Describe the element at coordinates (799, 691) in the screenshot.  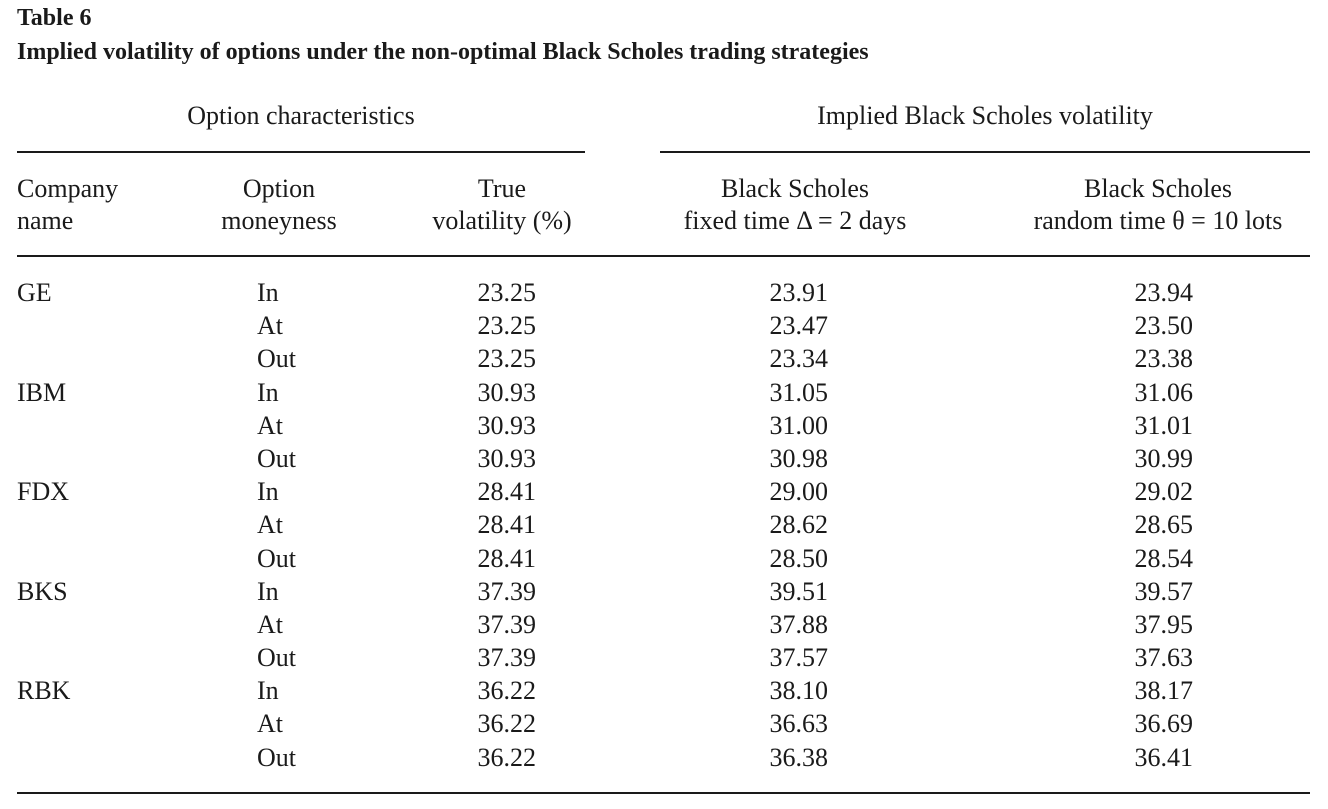
I see `cell-bs-fixed: 38.10` at that location.